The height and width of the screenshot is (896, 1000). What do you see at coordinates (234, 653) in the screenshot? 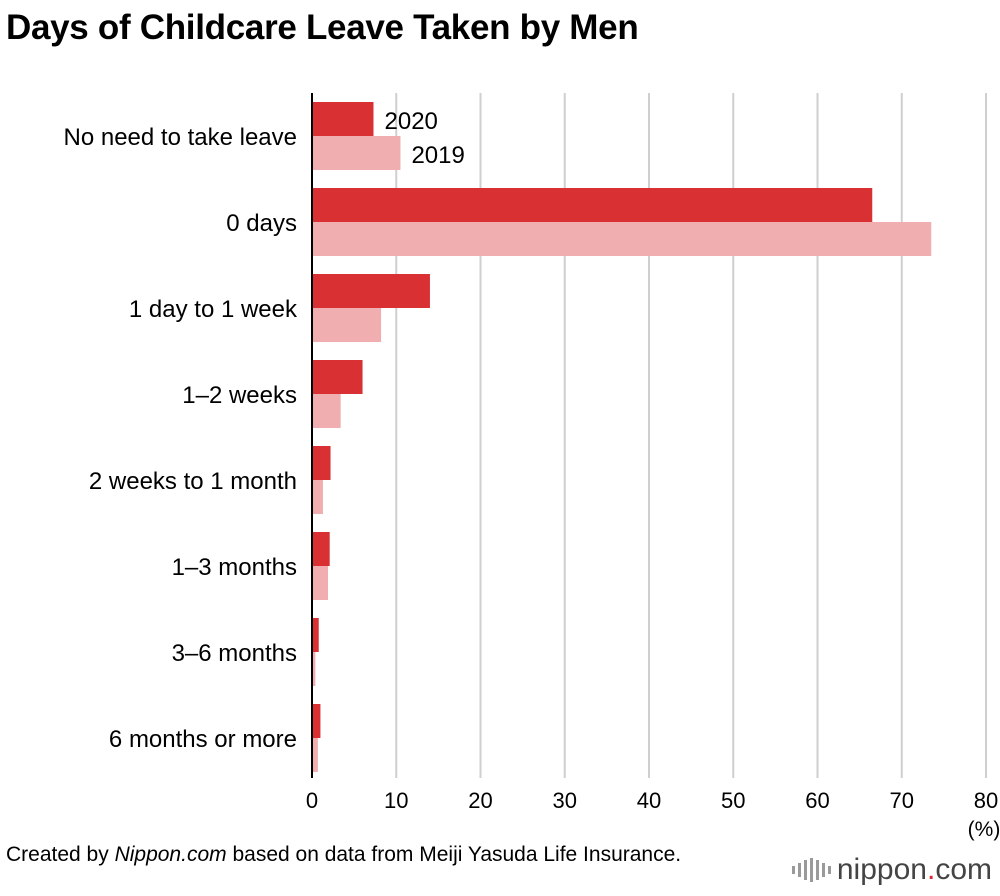
I see `category-label: 3–6 months` at bounding box center [234, 653].